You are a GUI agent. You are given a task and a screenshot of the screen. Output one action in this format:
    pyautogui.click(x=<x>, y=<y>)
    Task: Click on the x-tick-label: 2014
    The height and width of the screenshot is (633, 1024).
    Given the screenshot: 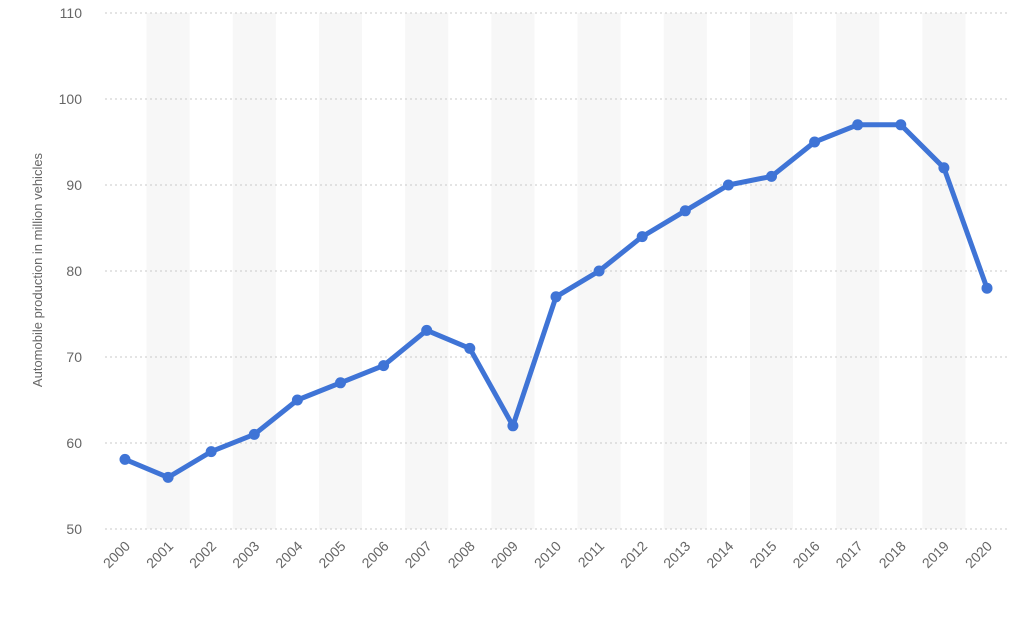 What is the action you would take?
    pyautogui.click(x=719, y=554)
    